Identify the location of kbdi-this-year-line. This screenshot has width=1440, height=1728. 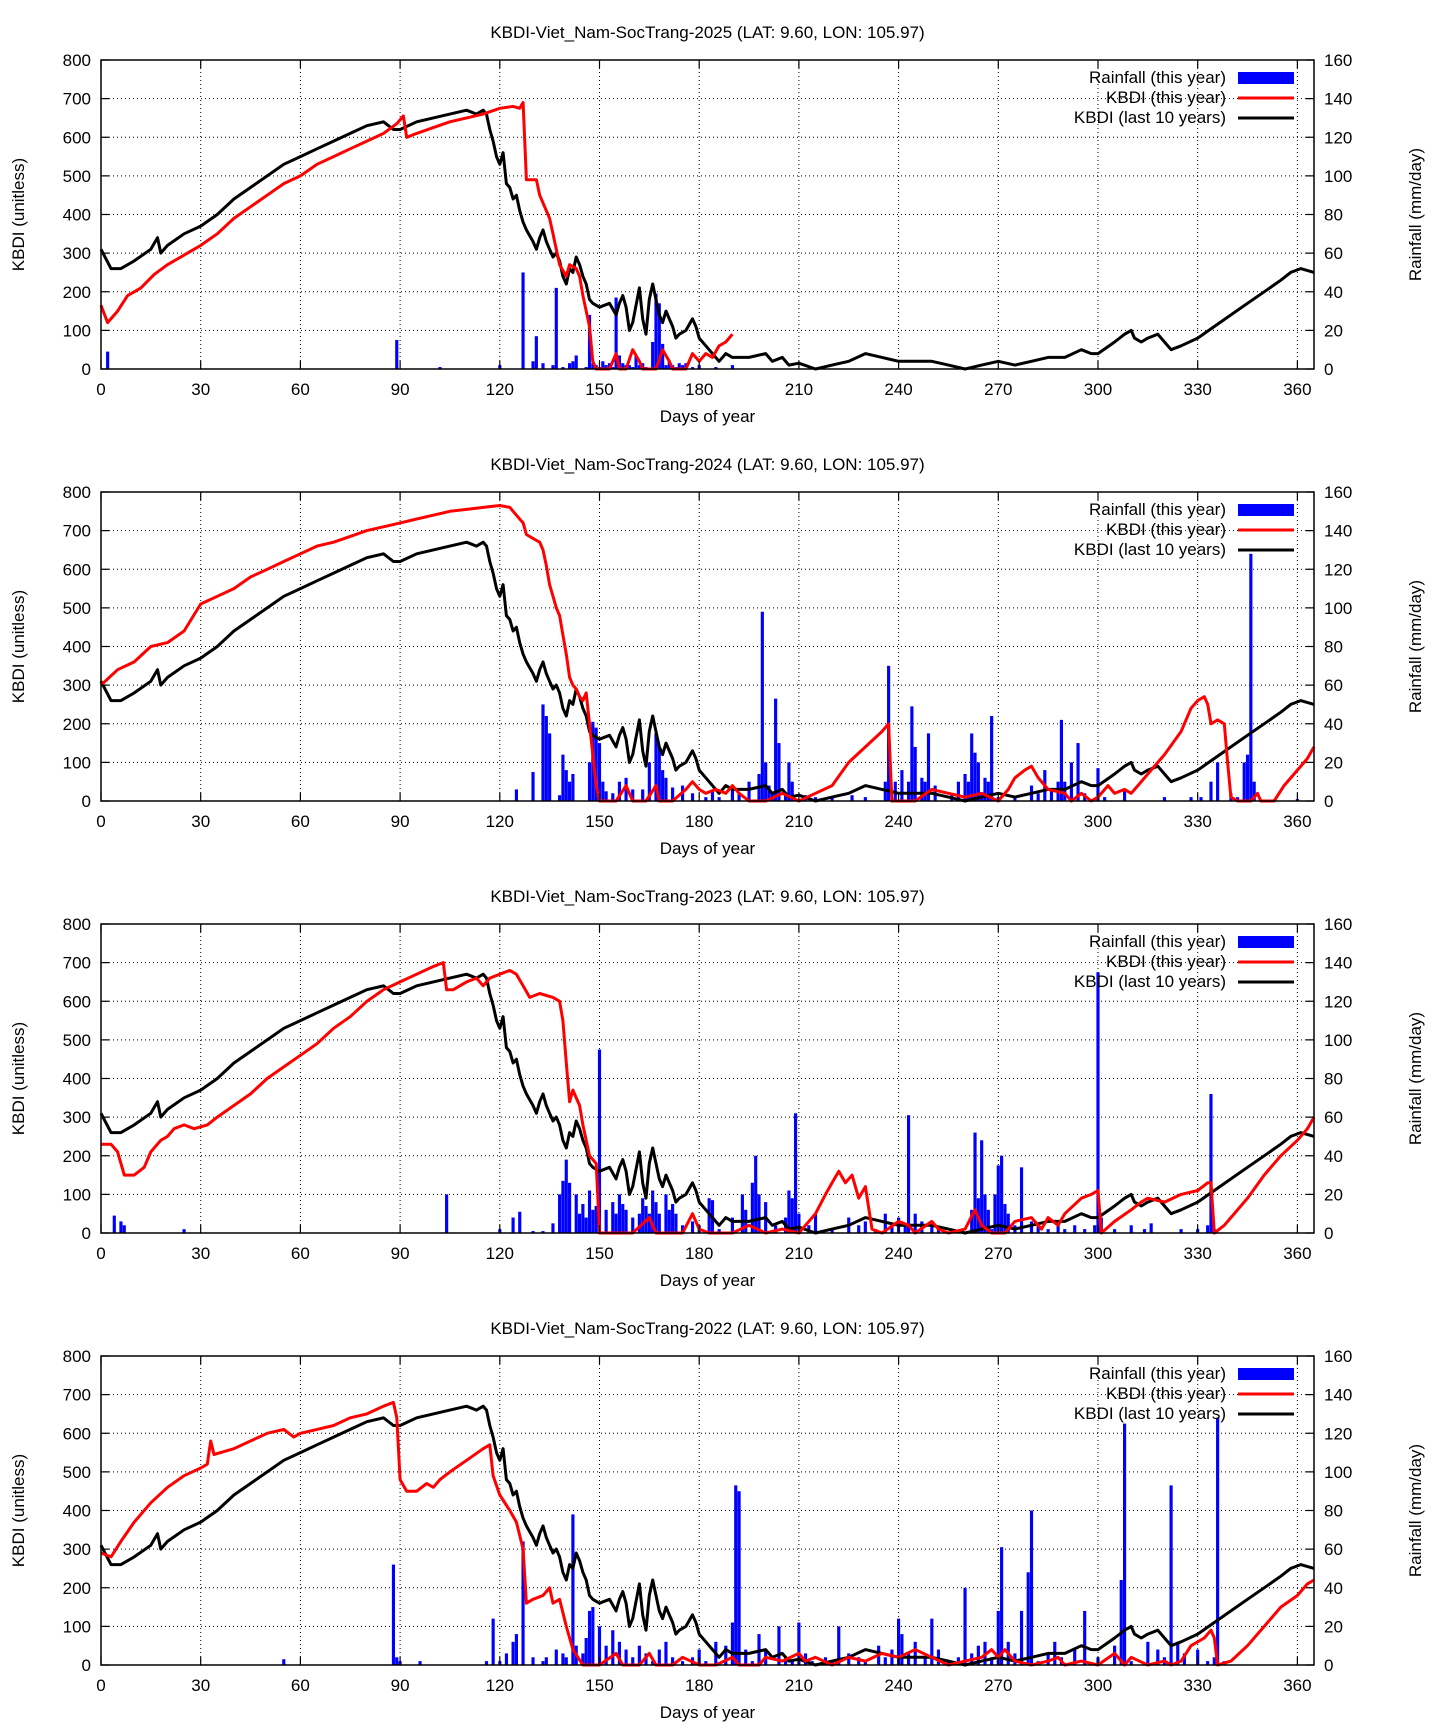
(707, 1533).